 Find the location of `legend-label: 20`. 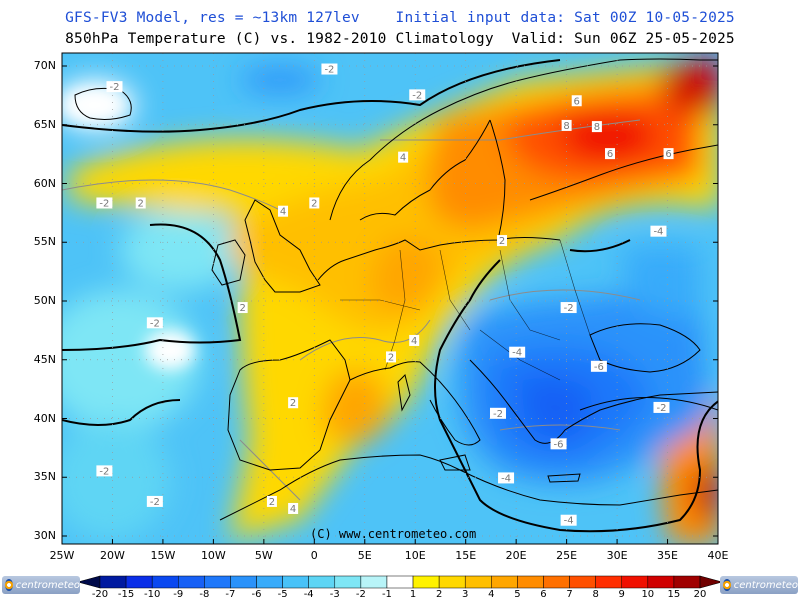

legend-label: 20 is located at coordinates (700, 594).